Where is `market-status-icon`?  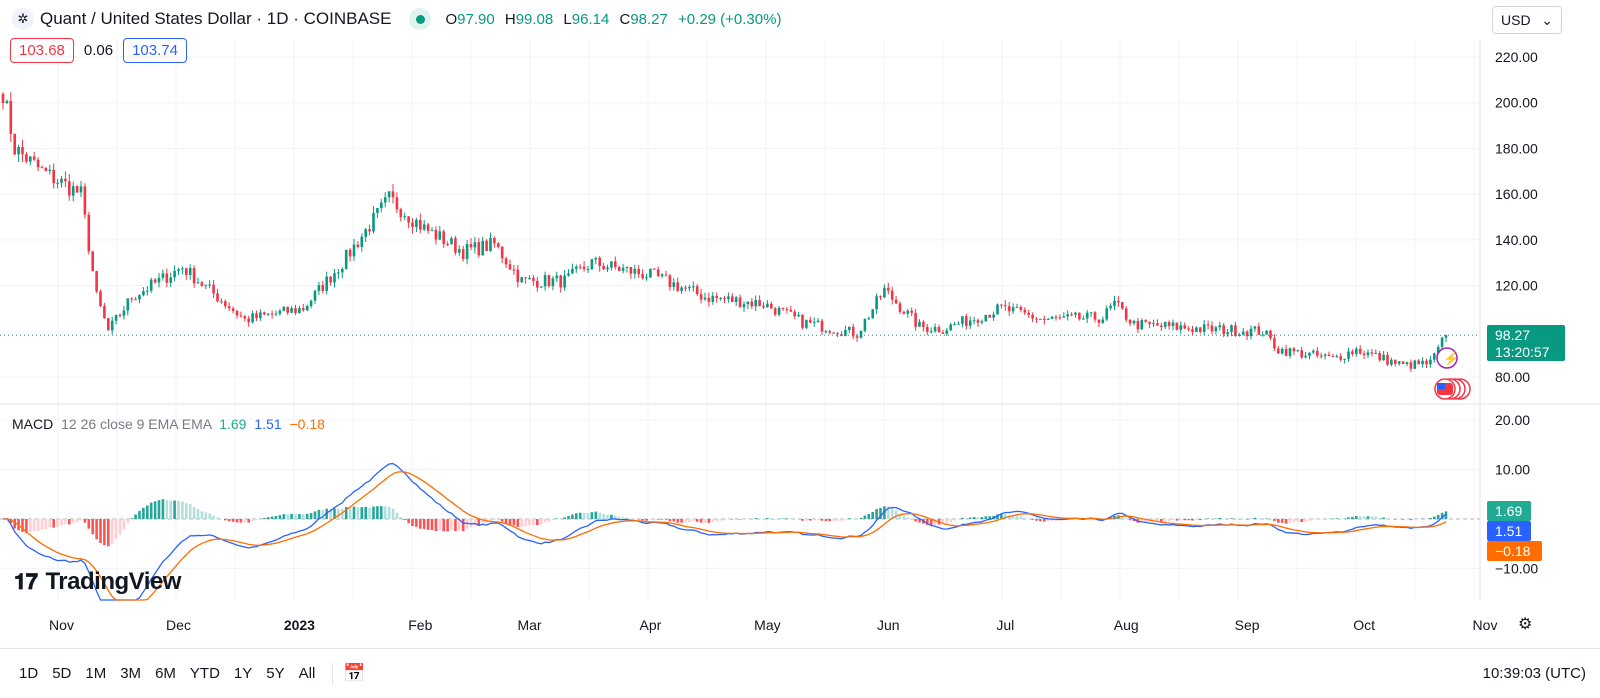
market-status-icon is located at coordinates (420, 19).